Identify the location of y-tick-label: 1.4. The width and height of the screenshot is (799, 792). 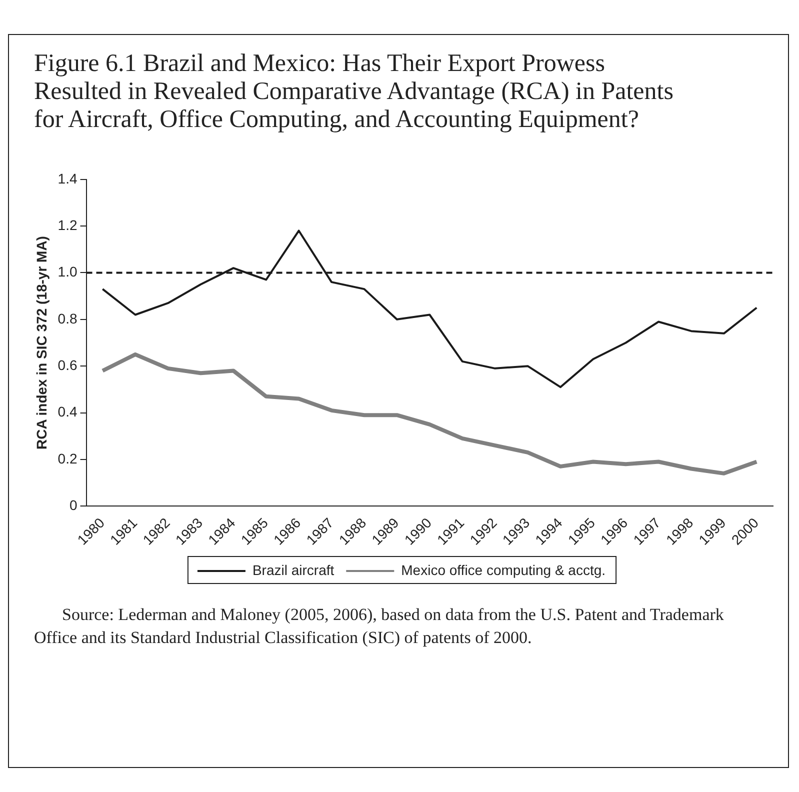
(68, 178).